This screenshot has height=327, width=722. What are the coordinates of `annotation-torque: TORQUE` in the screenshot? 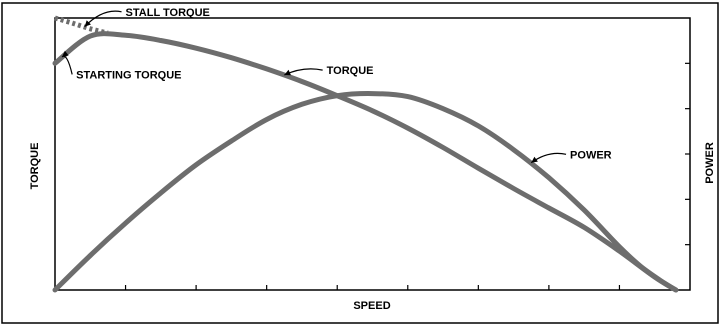 It's located at (350, 71).